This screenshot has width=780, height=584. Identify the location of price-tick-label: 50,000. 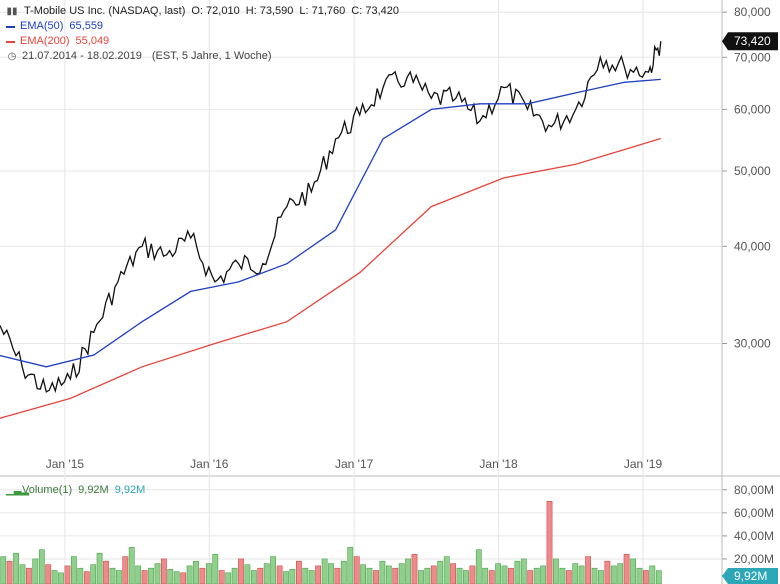
(752, 171).